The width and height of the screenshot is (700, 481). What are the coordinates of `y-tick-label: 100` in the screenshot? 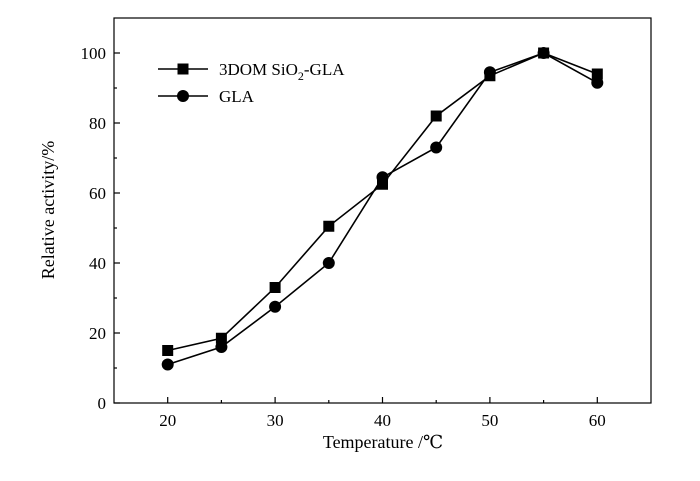 It's located at (94, 53).